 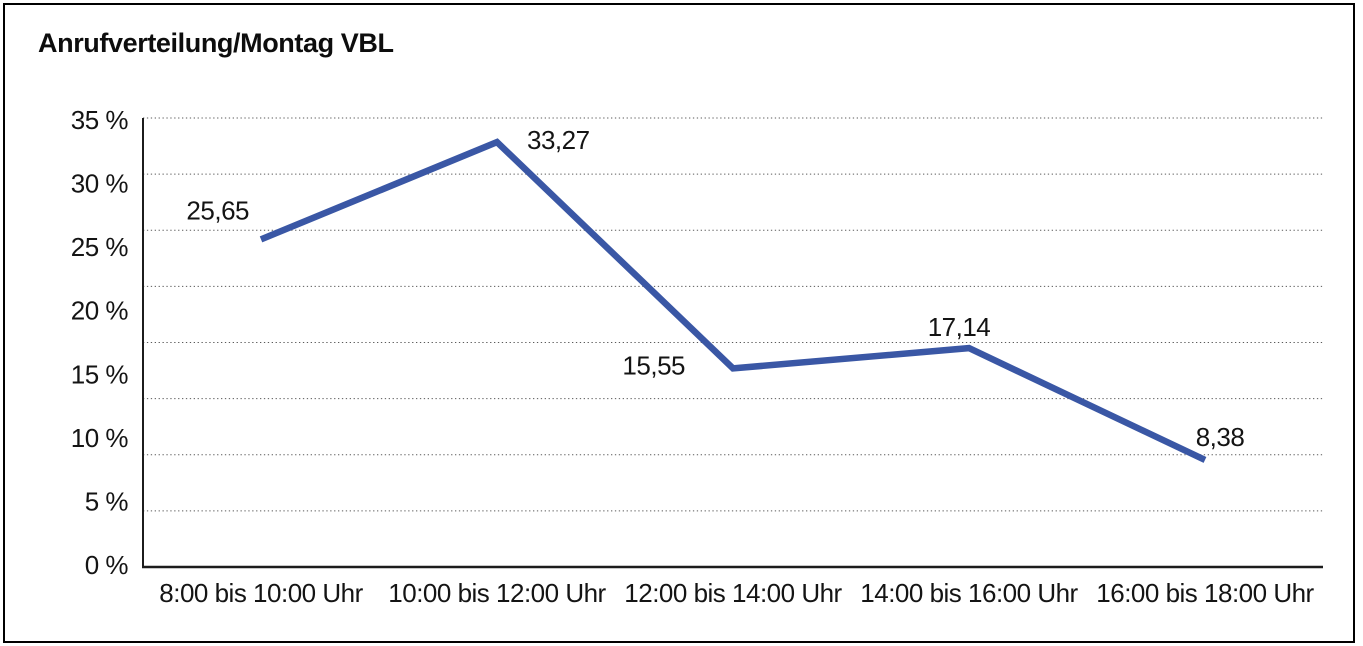 What do you see at coordinates (497, 593) in the screenshot?
I see `x-axis-category-label: 10:00 bis 12:00 Uhr` at bounding box center [497, 593].